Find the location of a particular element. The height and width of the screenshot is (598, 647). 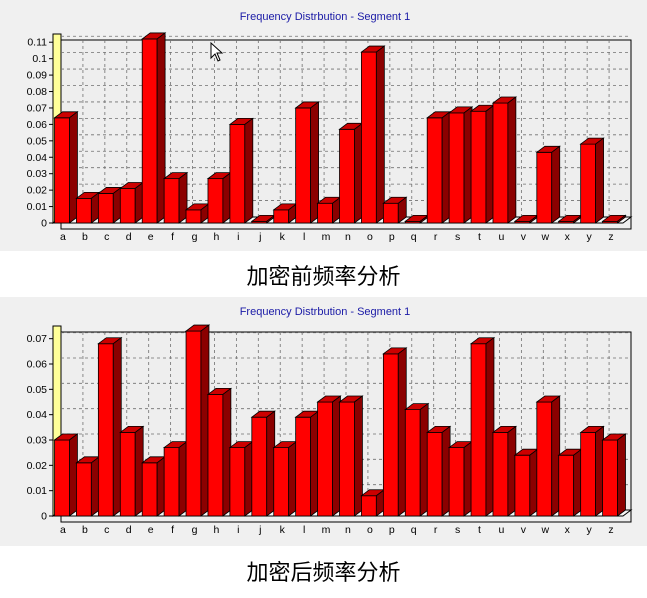

bar-q is located at coordinates (417, 459).